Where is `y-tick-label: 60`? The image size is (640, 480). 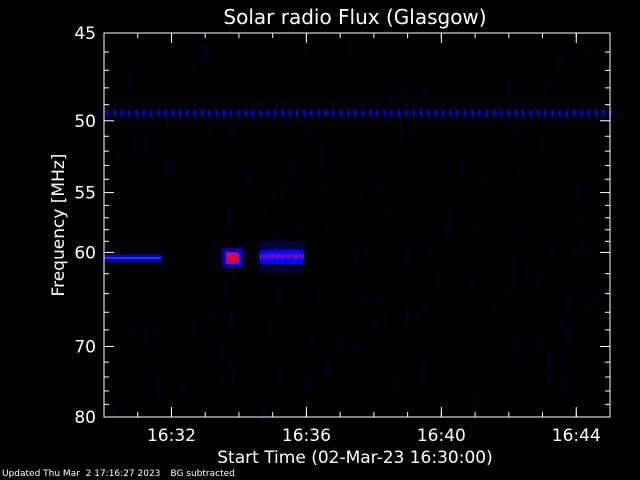 y-tick-label: 60 is located at coordinates (85, 253).